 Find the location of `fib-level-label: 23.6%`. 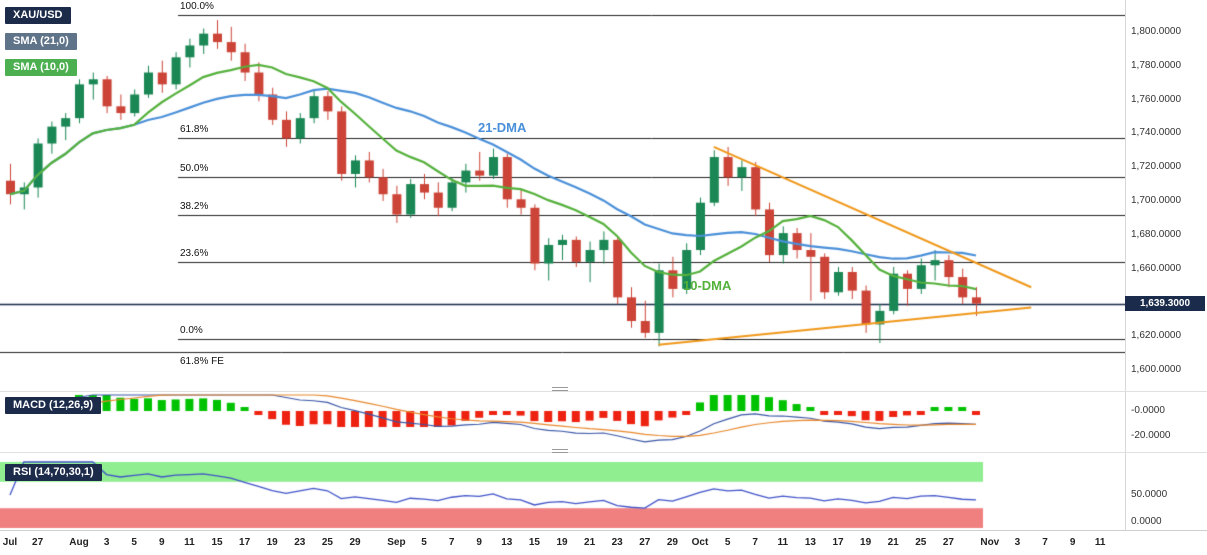

fib-level-label: 23.6% is located at coordinates (194, 254).